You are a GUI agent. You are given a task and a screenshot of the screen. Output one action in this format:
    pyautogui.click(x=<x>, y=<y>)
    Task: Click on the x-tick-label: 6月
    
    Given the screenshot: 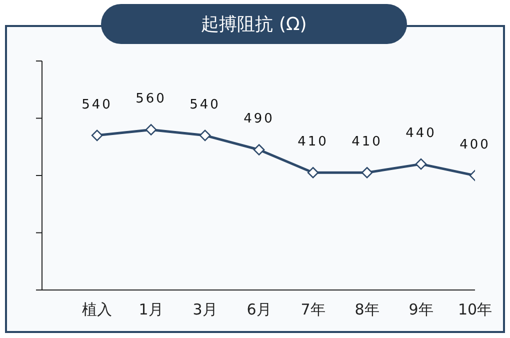 What is the action you would take?
    pyautogui.click(x=259, y=309)
    